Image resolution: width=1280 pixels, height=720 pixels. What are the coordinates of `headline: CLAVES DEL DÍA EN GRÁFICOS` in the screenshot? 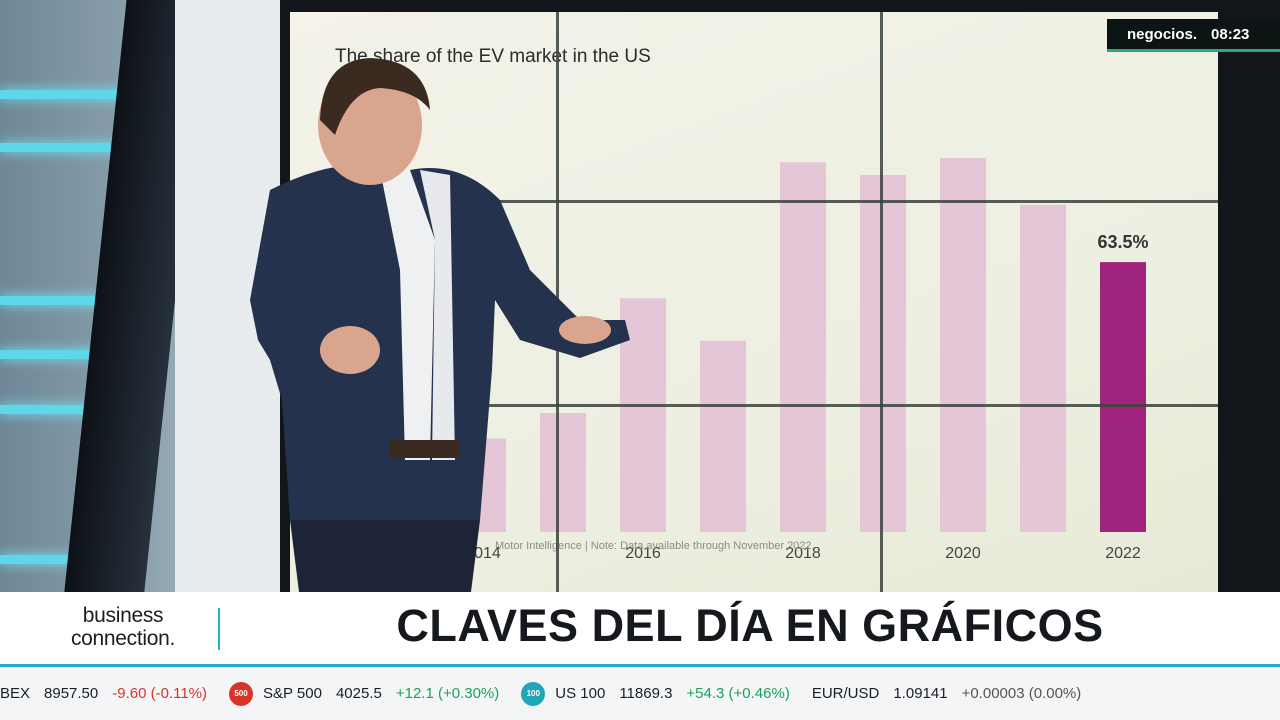 It's located at (750, 625).